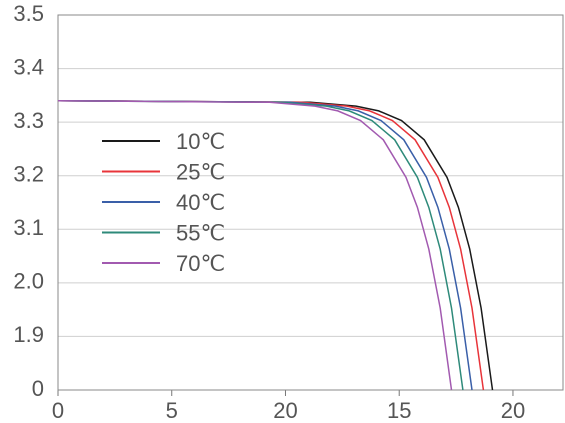  What do you see at coordinates (399, 410) in the screenshot?
I see `x-tick-label: 15` at bounding box center [399, 410].